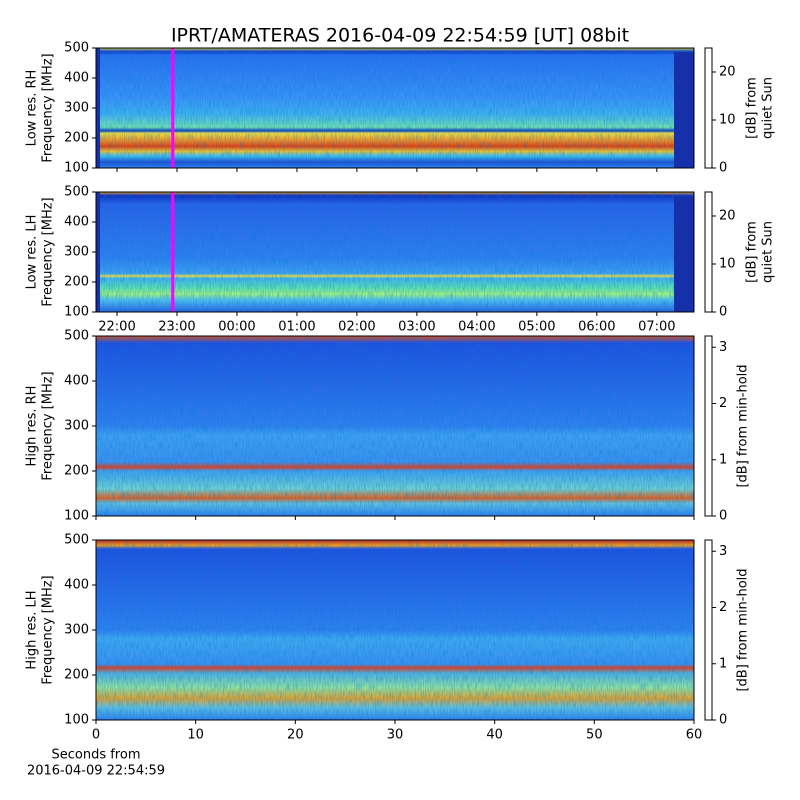  I want to click on x-tick-label: 40, so click(494, 735).